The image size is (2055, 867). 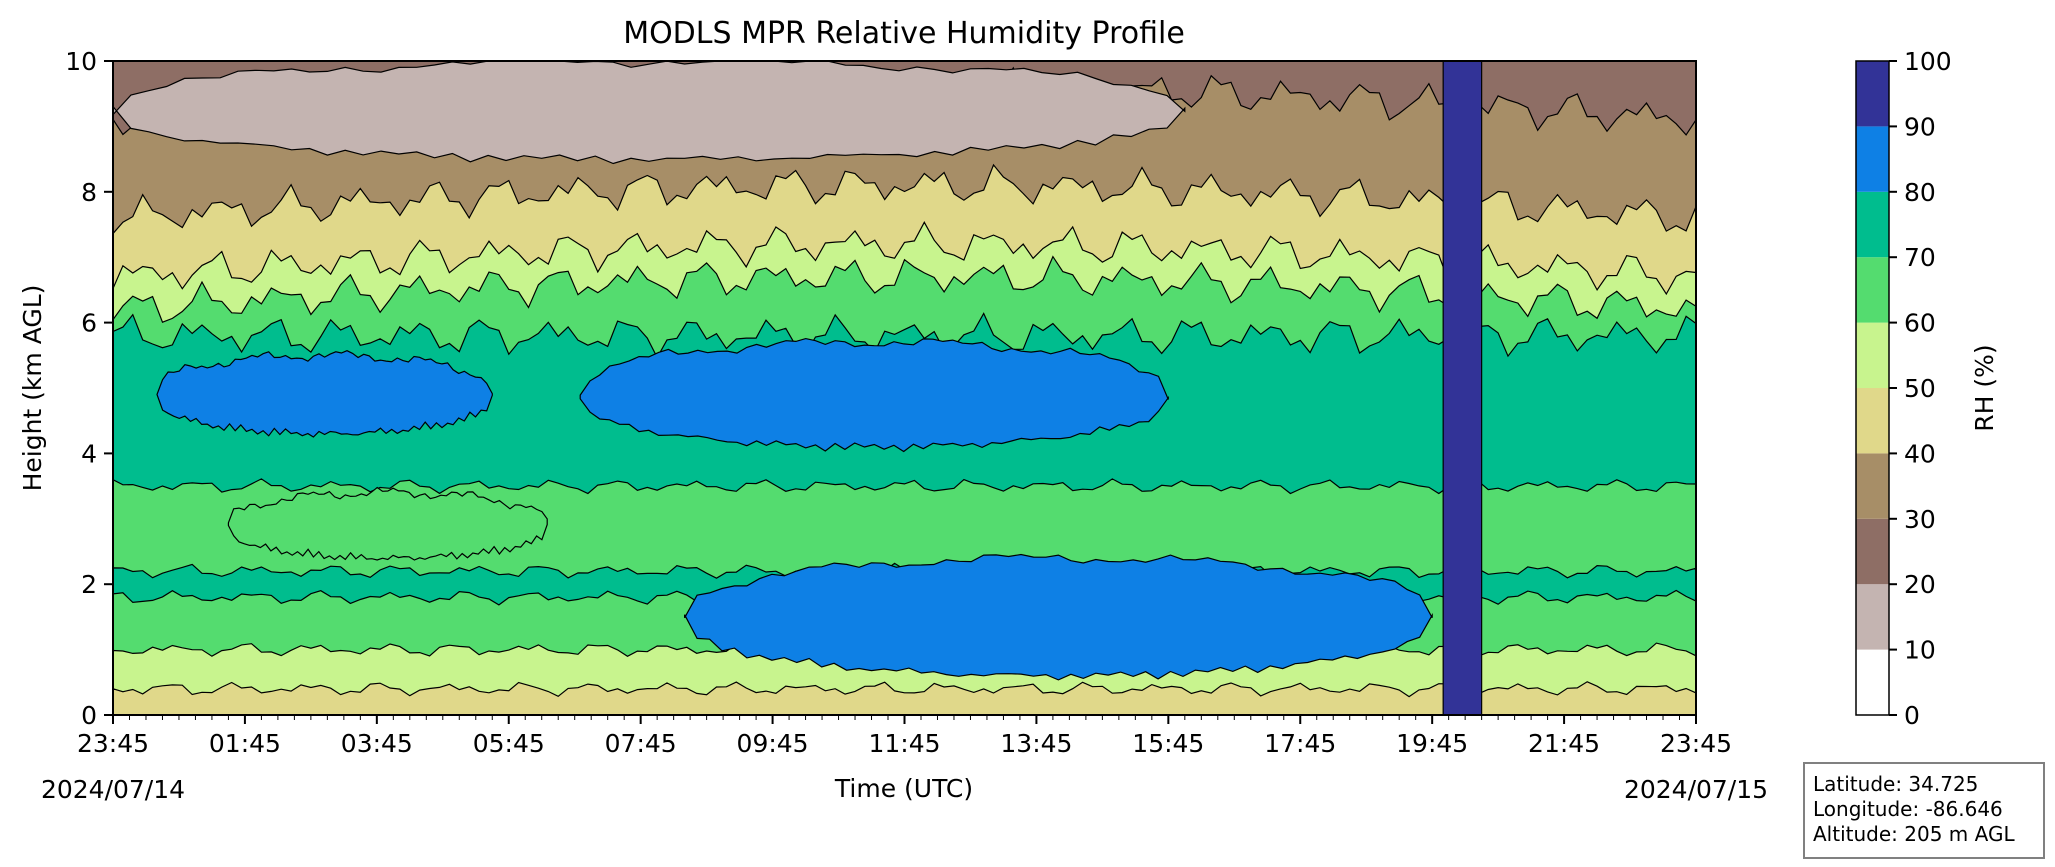 What do you see at coordinates (1920, 584) in the screenshot?
I see `colorbar-tick-label: 20` at bounding box center [1920, 584].